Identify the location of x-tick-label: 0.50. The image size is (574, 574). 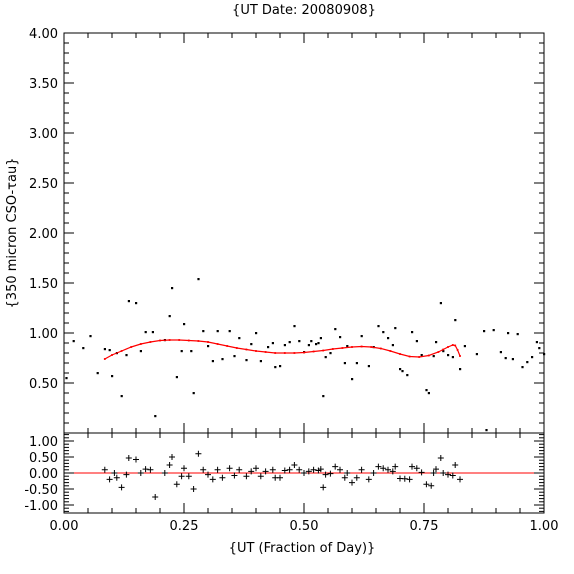
(304, 526).